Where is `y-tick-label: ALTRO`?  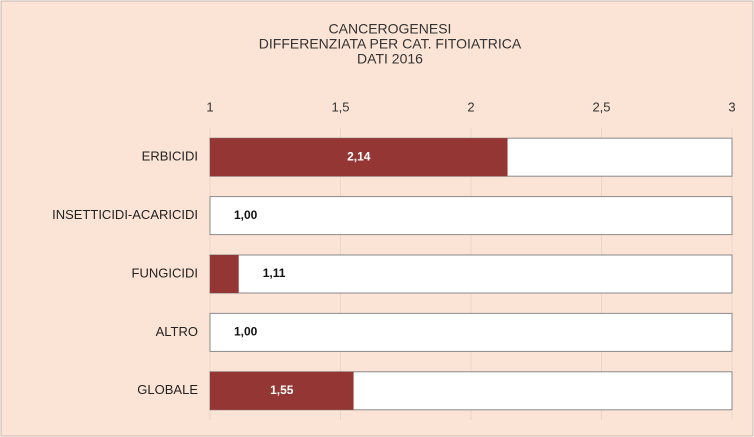
y-tick-label: ALTRO is located at coordinates (177, 331).